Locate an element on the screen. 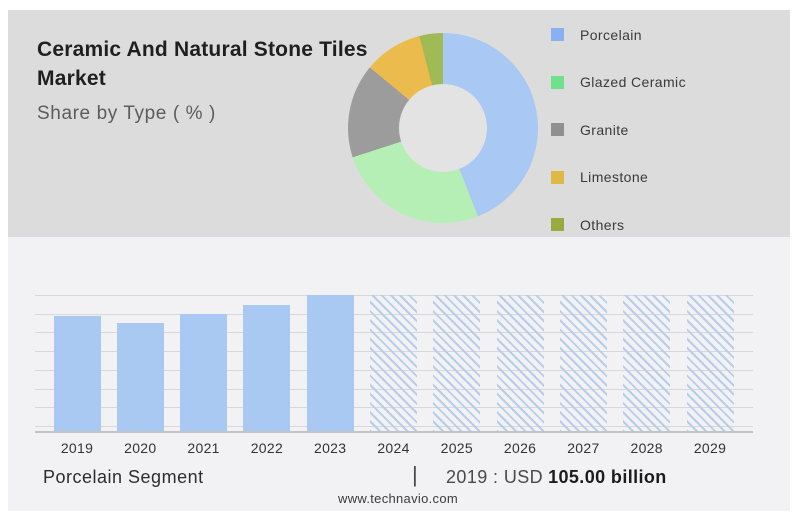 The width and height of the screenshot is (796, 520). value-prefix: 2019 : USD is located at coordinates (495, 477).